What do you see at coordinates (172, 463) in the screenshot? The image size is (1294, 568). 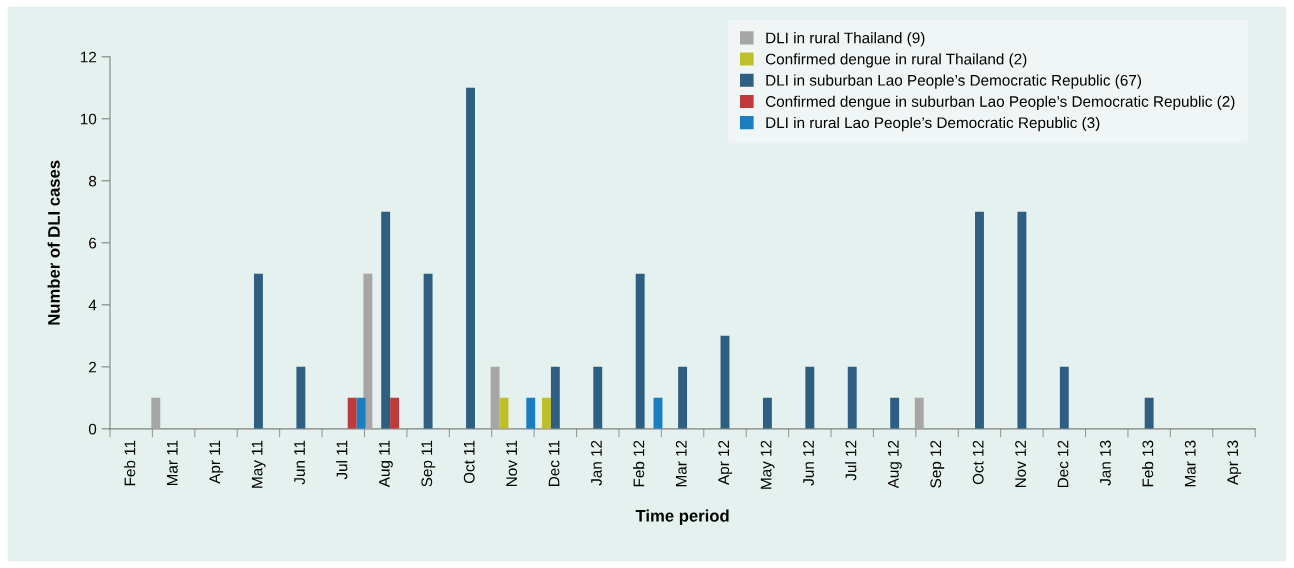 I see `x-tick-label: Mar 11` at bounding box center [172, 463].